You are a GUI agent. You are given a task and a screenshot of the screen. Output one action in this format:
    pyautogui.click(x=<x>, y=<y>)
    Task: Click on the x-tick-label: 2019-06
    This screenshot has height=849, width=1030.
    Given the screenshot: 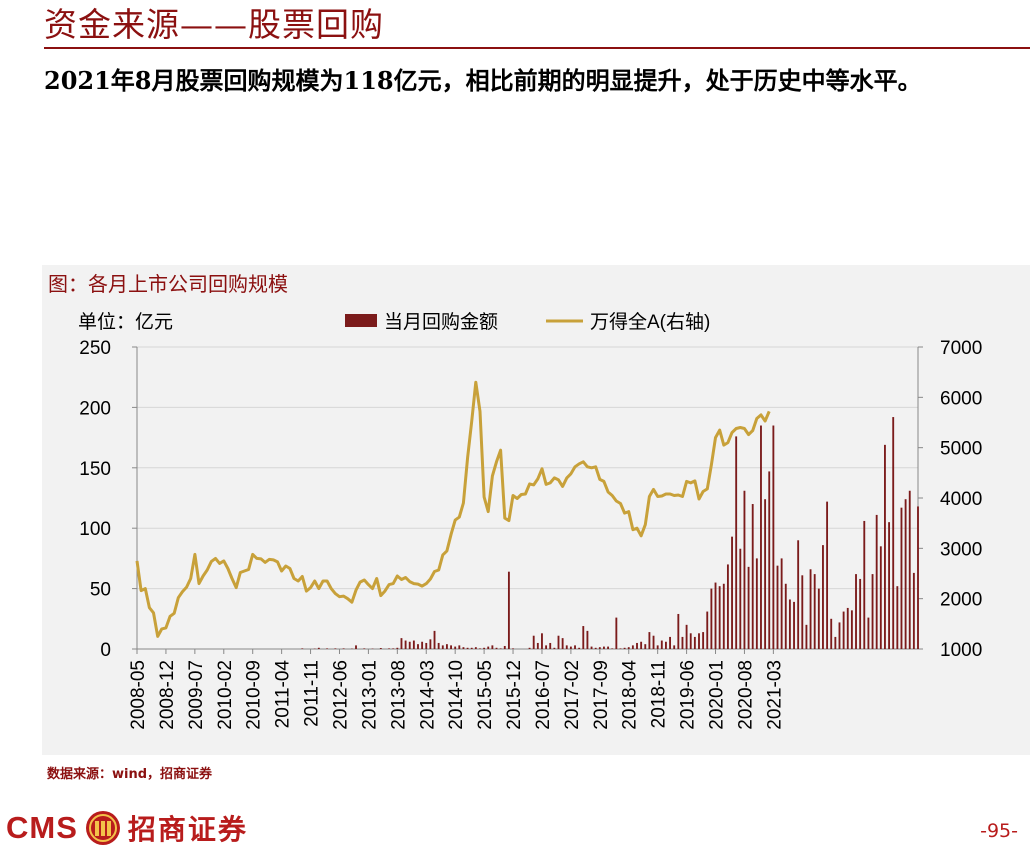 What is the action you would take?
    pyautogui.click(x=688, y=695)
    